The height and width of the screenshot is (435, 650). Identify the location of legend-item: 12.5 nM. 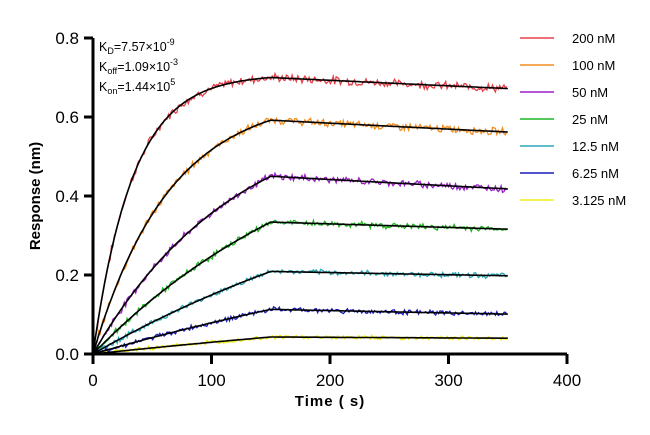
(569, 146).